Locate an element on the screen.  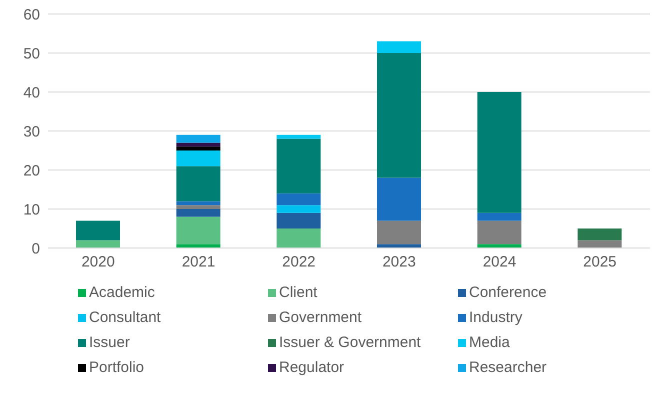
legend-label: Consultant is located at coordinates (125, 317).